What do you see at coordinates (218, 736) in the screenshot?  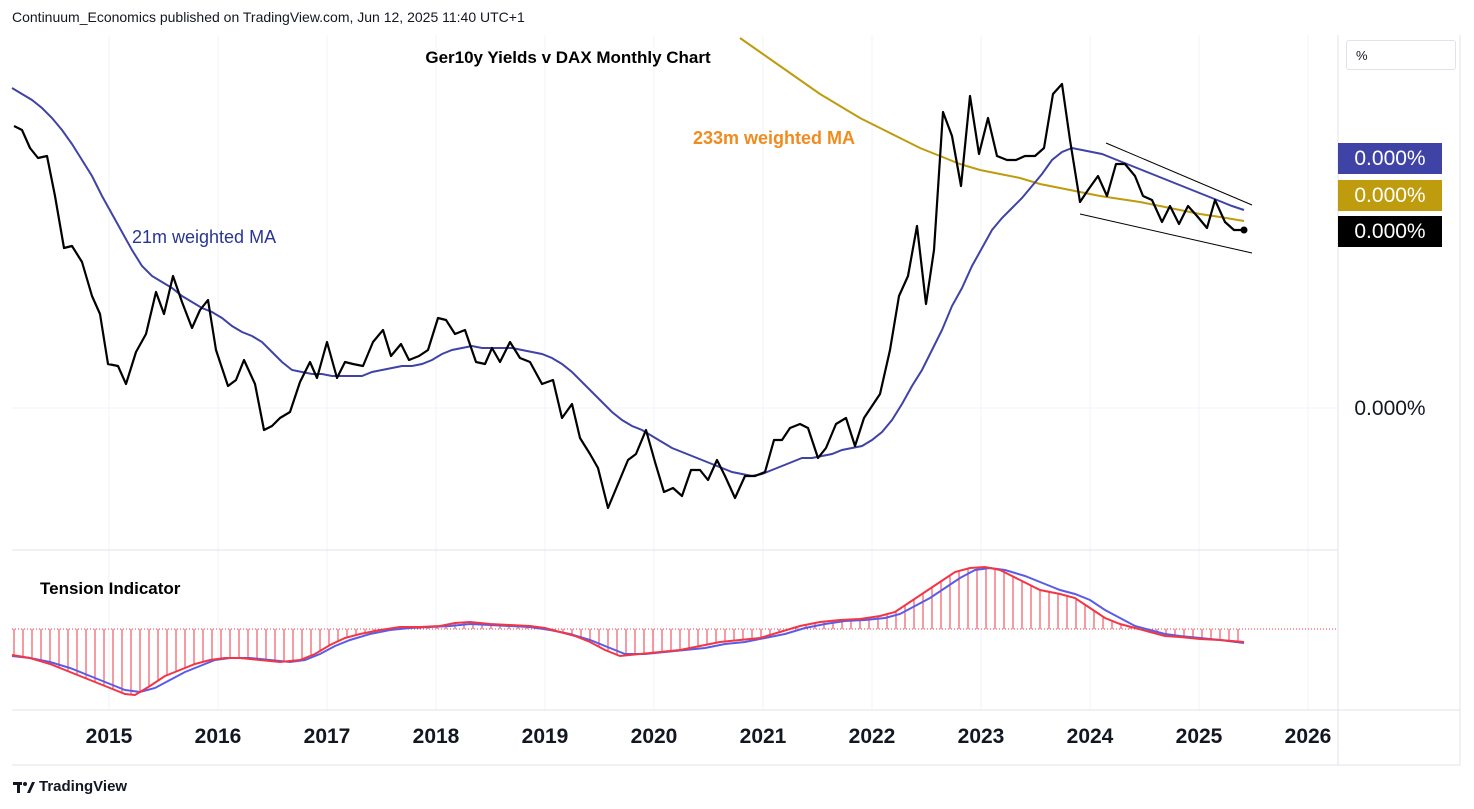 I see `x-tick-label: 2016` at bounding box center [218, 736].